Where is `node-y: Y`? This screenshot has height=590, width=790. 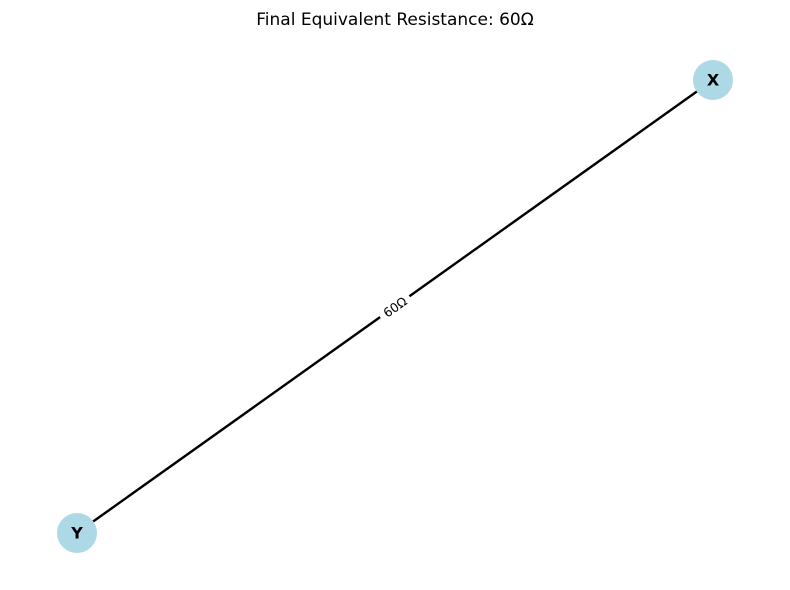
node-y: Y is located at coordinates (77, 533).